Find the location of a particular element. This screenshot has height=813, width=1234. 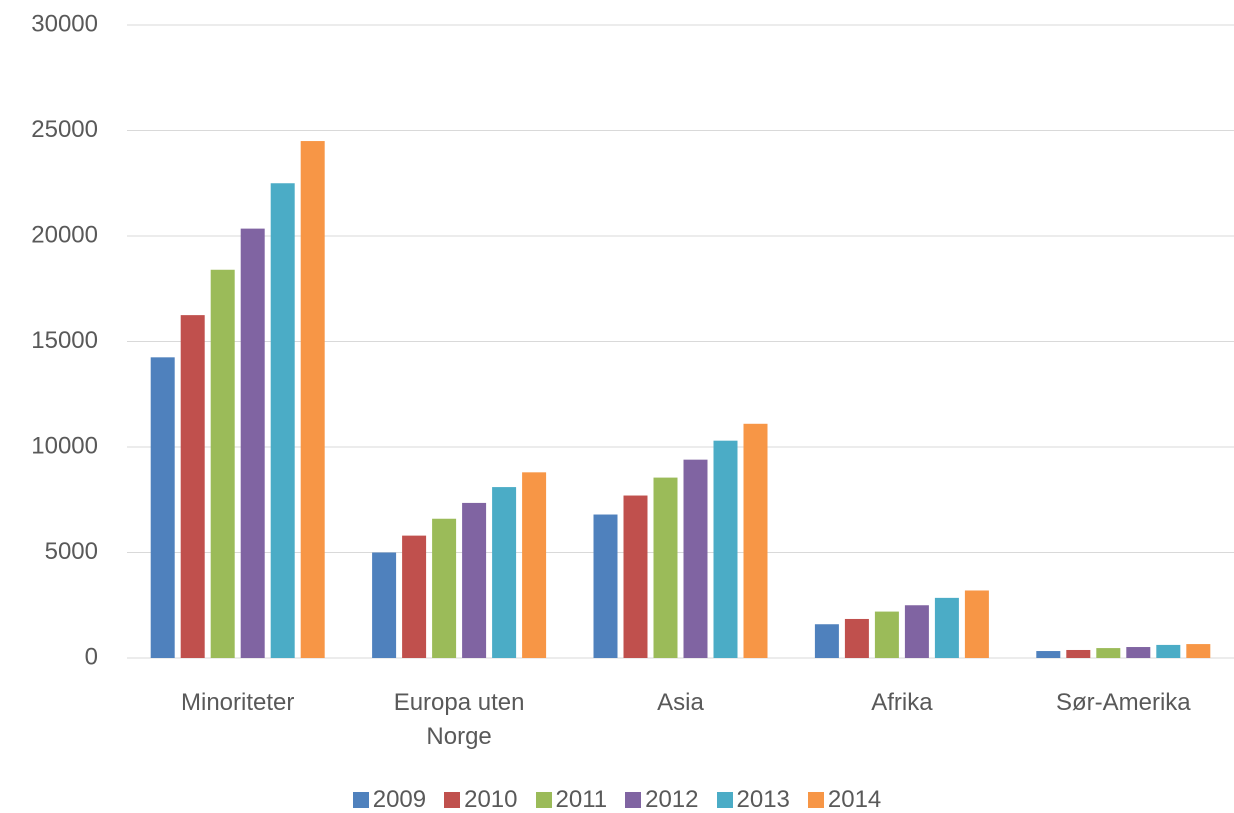

y-tick-label: 30000 is located at coordinates (64, 23).